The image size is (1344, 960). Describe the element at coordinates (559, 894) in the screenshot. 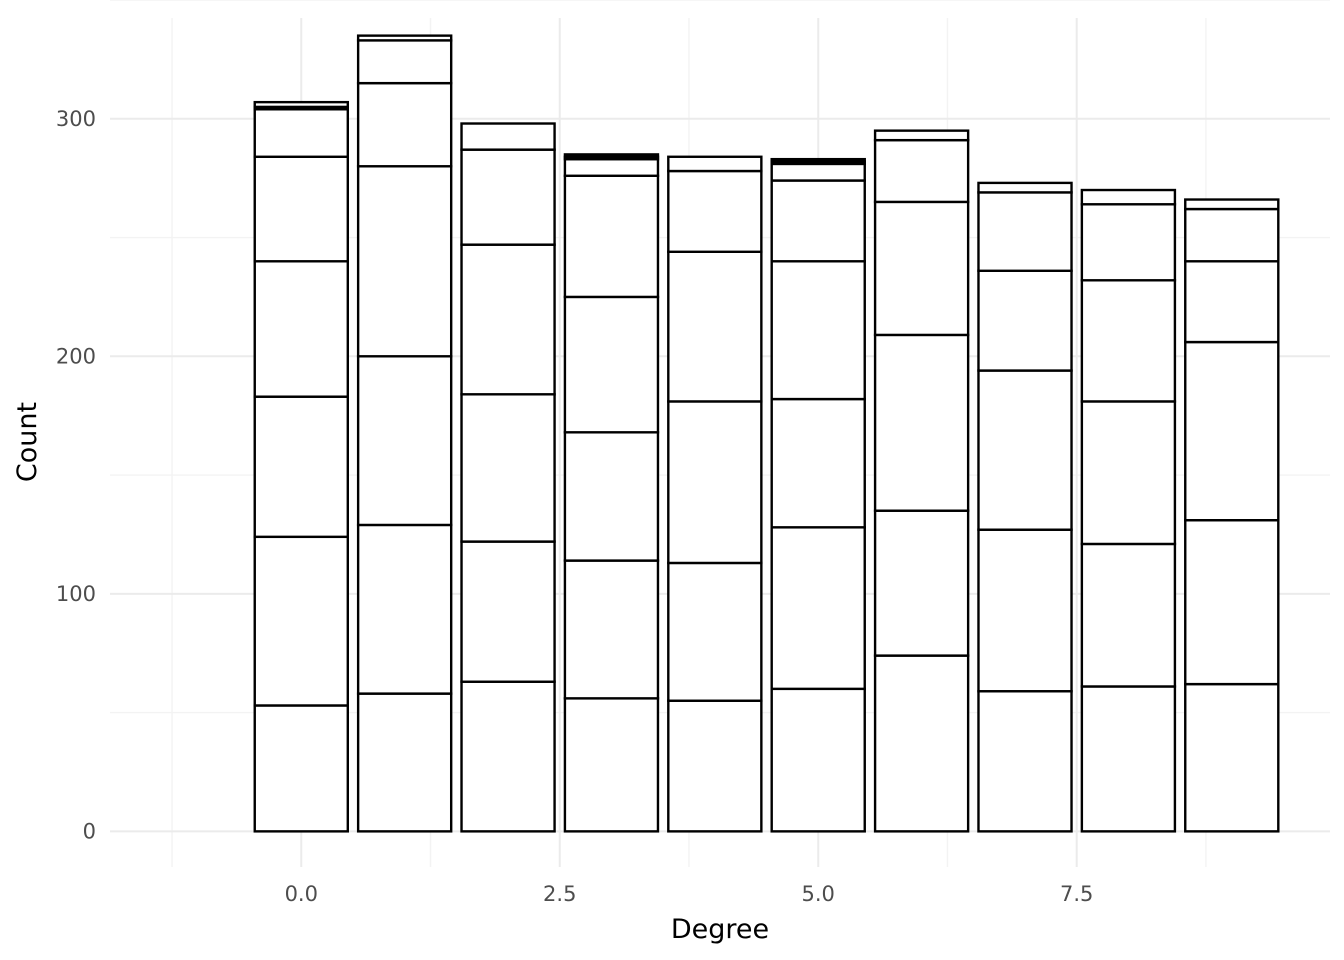

I see `x-tick-label: 2.5` at that location.